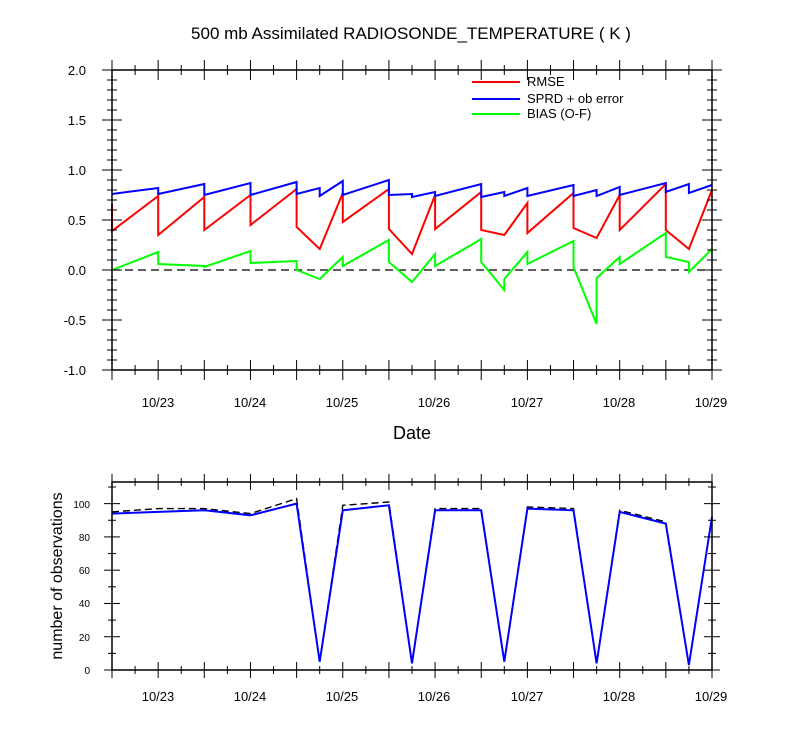 The image size is (800, 750). What do you see at coordinates (75, 320) in the screenshot?
I see `top-y-tick-label: -0.5` at bounding box center [75, 320].